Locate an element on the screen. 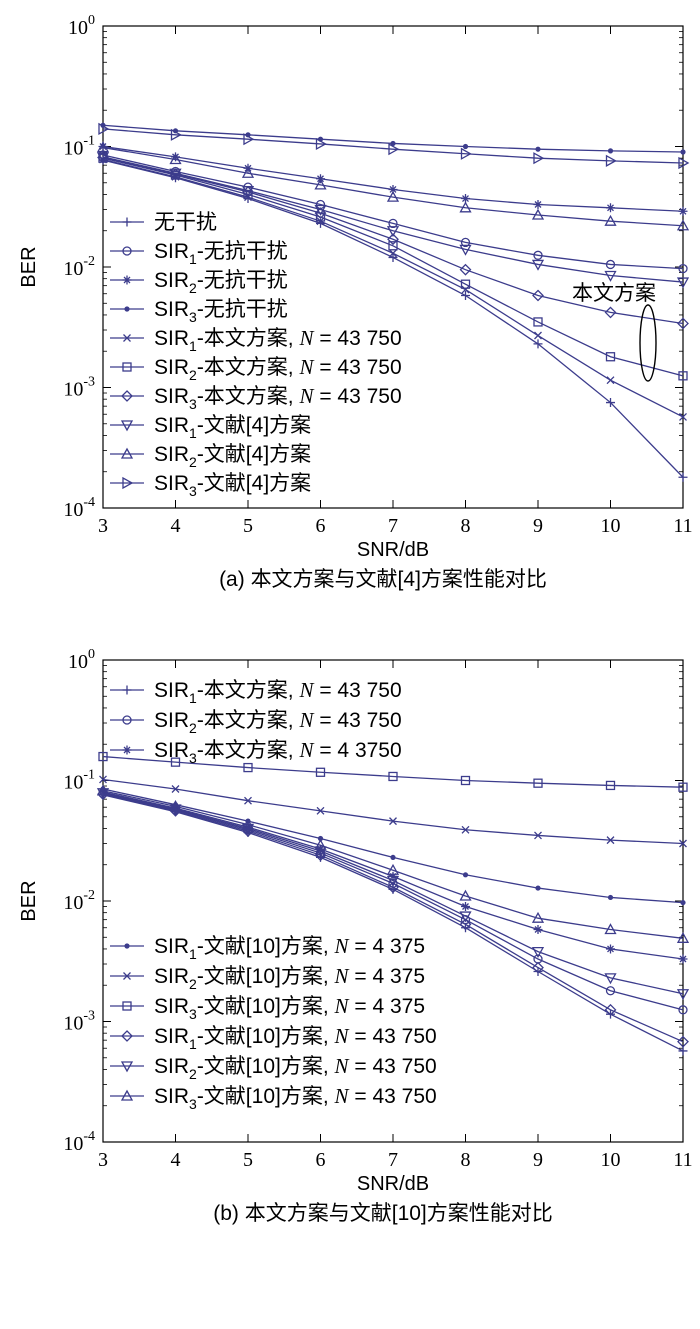 The width and height of the screenshot is (700, 1329). y-tick-label: 10⁰ is located at coordinates (81, 26).